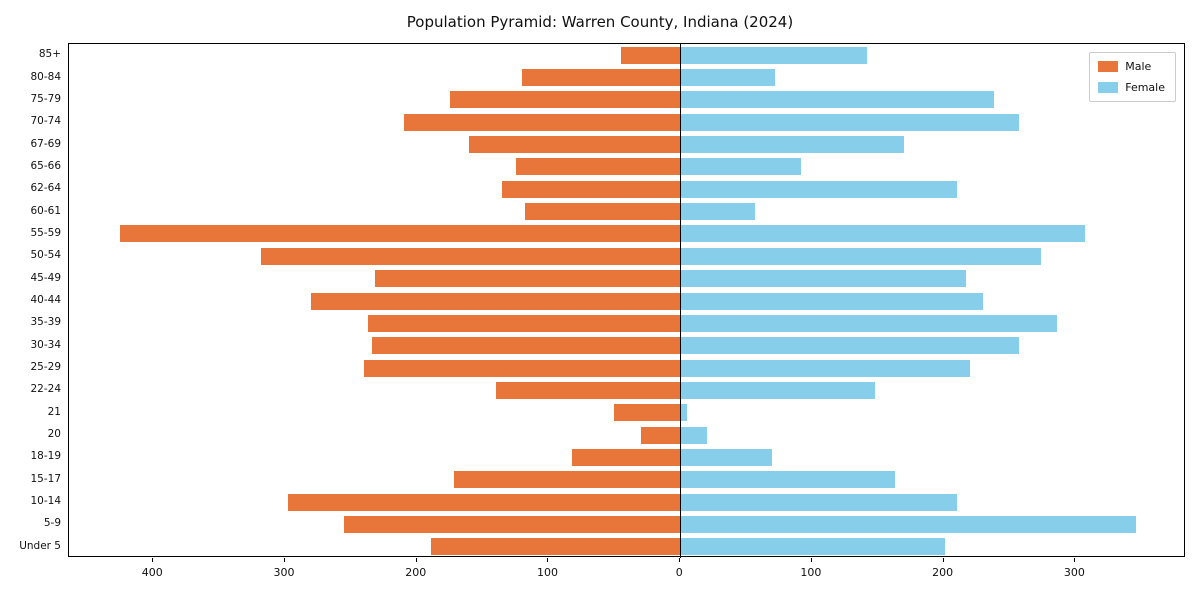  What do you see at coordinates (45, 344) in the screenshot?
I see `ytick-label-30-34: 30-34` at bounding box center [45, 344].